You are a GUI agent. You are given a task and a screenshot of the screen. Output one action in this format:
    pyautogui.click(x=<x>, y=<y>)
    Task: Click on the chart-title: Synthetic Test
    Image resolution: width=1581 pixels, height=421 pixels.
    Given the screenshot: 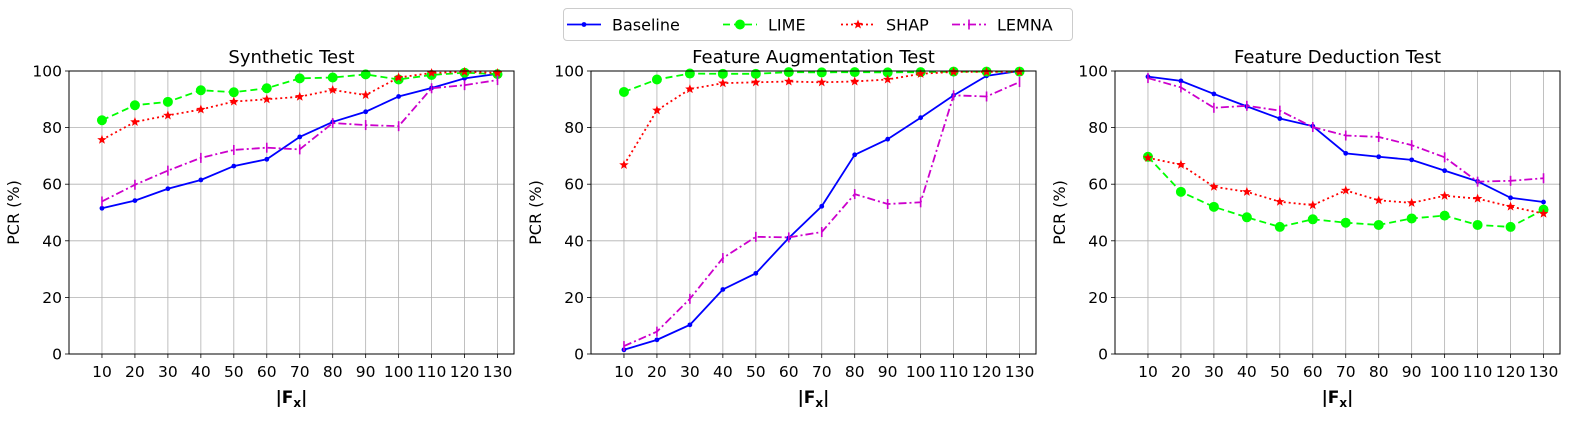 What is the action you would take?
    pyautogui.click(x=291, y=57)
    